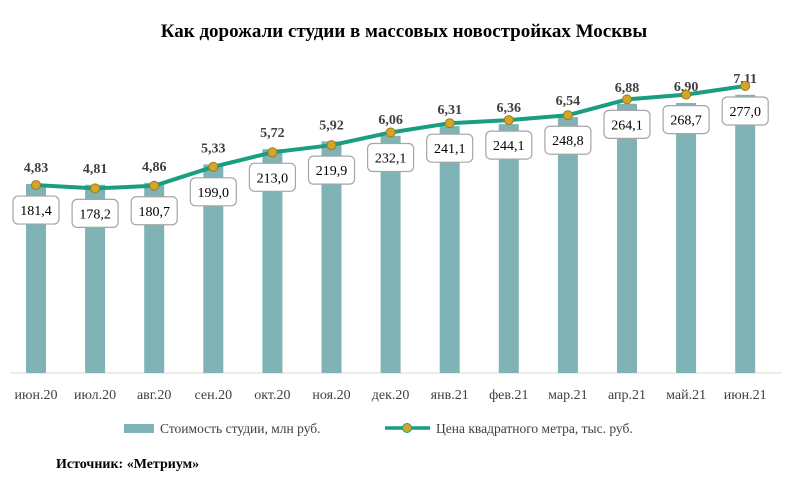 The width and height of the screenshot is (789, 483). I want to click on legend-bar-swatch, so click(139, 428).